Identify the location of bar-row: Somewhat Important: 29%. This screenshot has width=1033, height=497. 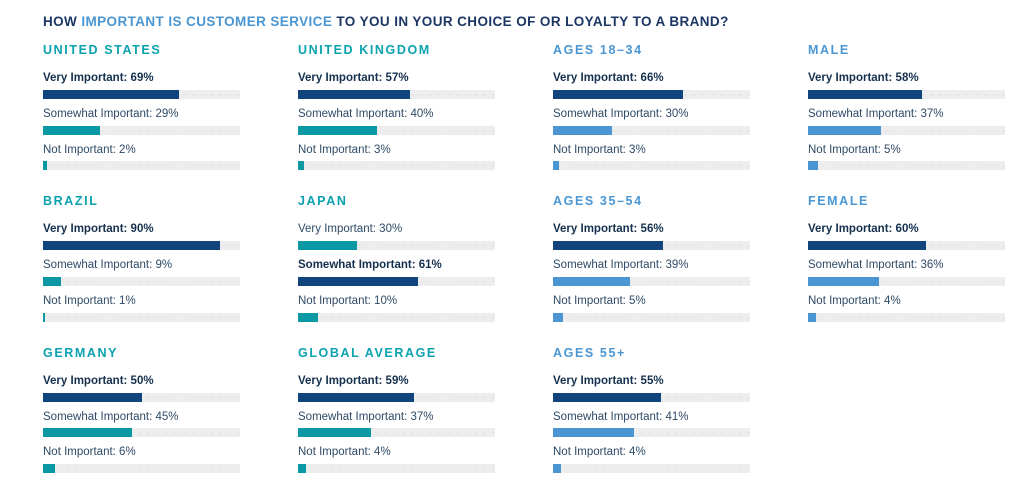
(141, 121).